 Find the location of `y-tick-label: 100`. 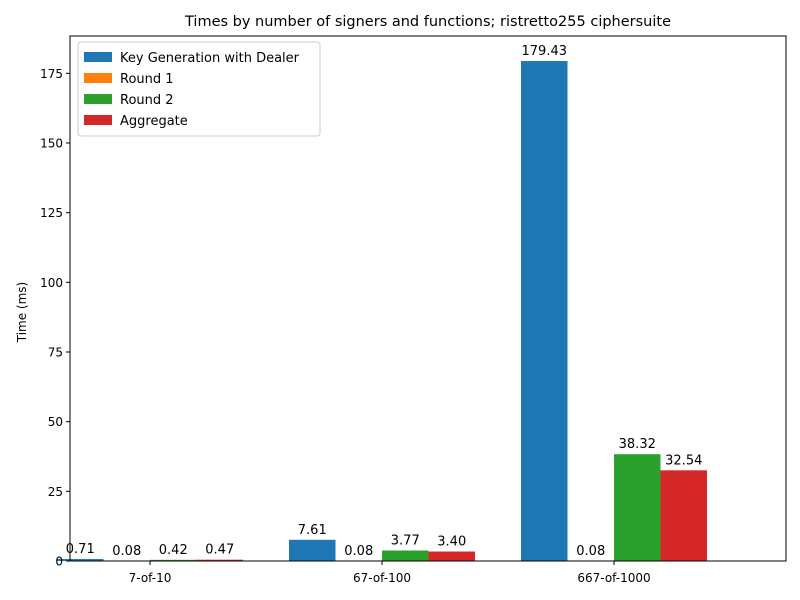

y-tick-label: 100 is located at coordinates (51, 283).